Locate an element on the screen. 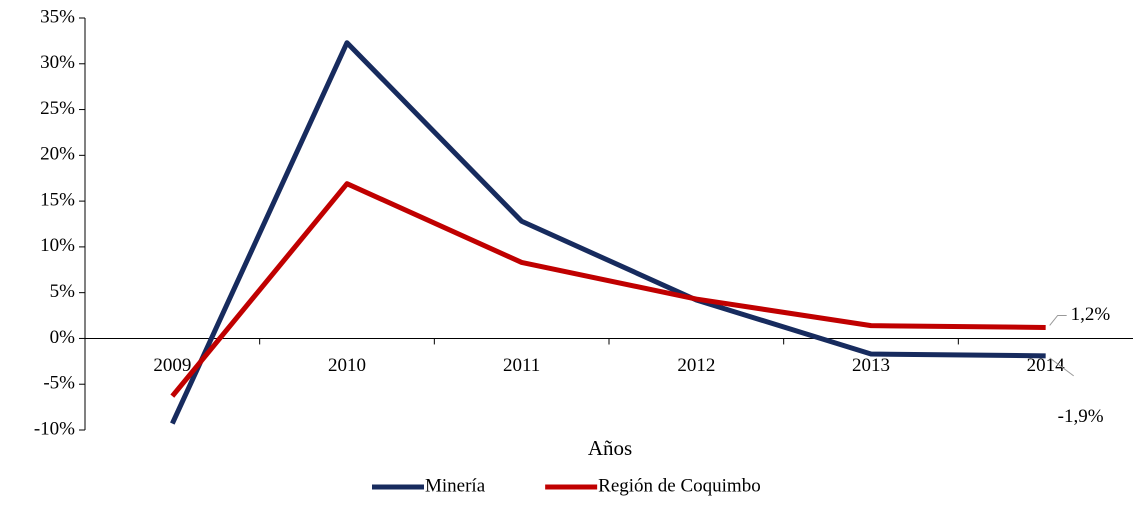  y-tick-label: 15% is located at coordinates (57, 199).